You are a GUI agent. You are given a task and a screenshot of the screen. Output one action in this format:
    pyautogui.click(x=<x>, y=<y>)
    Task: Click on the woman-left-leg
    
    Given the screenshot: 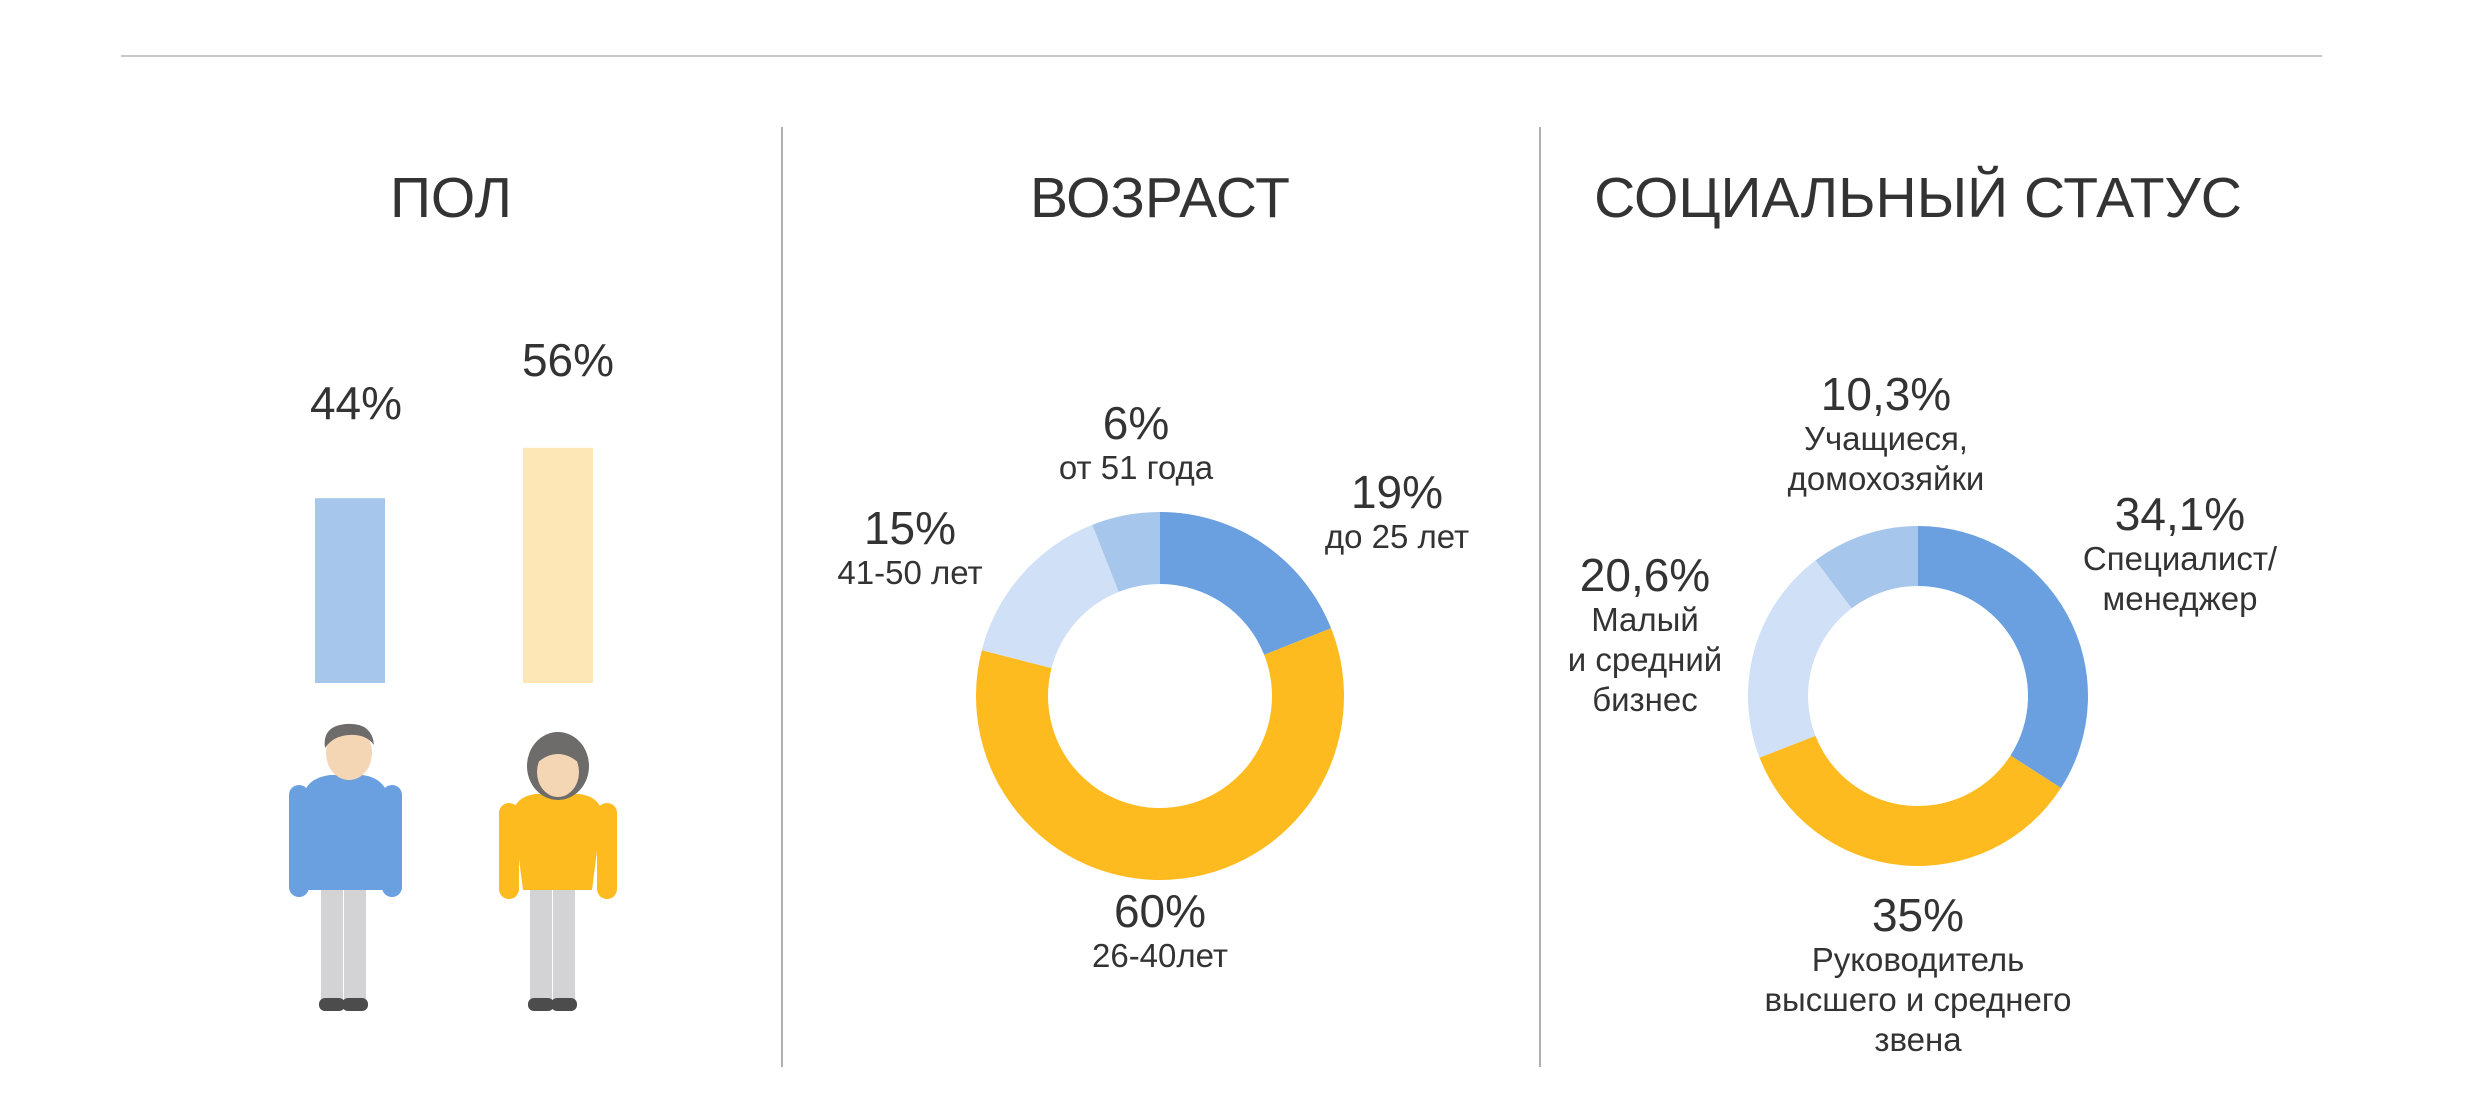 What is the action you would take?
    pyautogui.click(x=541, y=947)
    